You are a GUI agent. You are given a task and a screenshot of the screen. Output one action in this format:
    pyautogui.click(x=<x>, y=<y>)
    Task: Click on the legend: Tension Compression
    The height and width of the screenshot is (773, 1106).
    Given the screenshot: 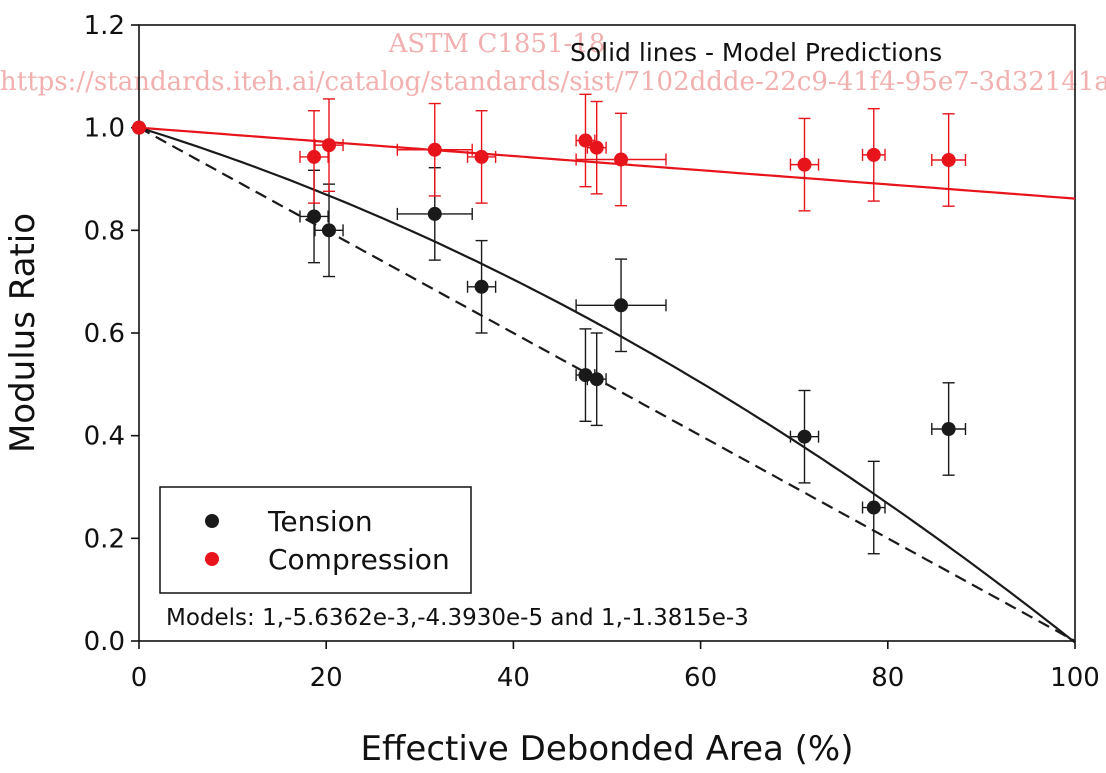 What is the action you would take?
    pyautogui.click(x=315, y=540)
    